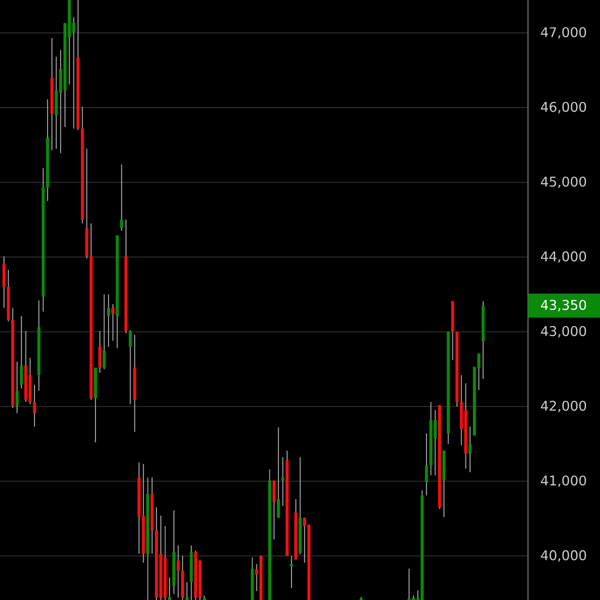  I want to click on y-tick-label: 41,000, so click(563, 481).